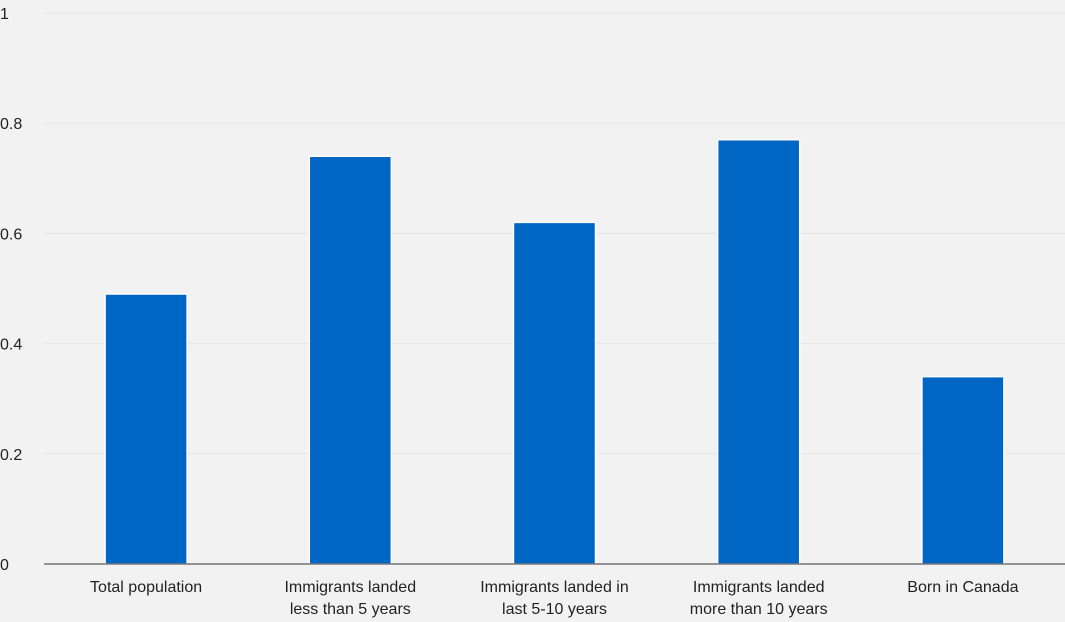  I want to click on x-category-label-line: Immigrants landed in, so click(554, 587).